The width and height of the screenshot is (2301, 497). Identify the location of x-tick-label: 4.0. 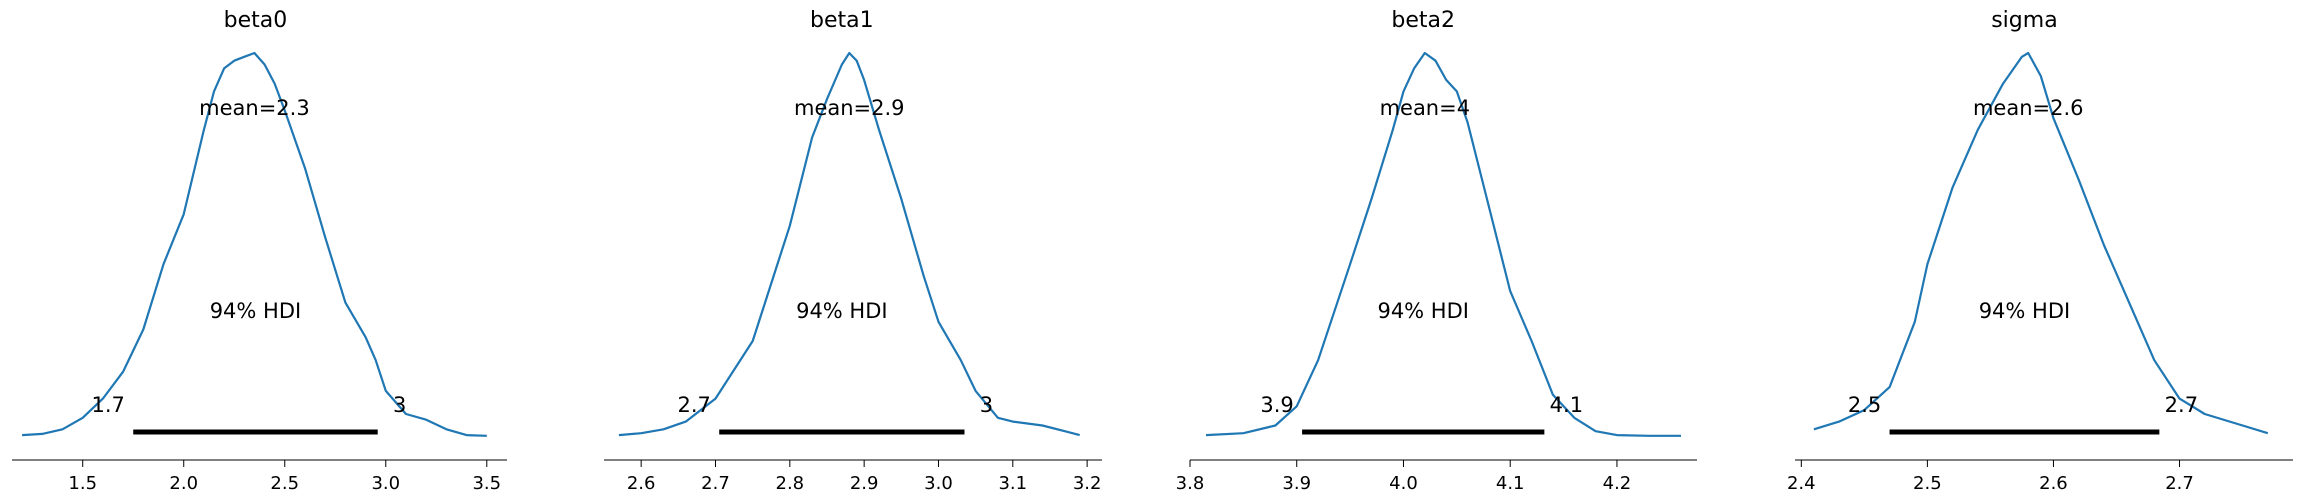
(1403, 483).